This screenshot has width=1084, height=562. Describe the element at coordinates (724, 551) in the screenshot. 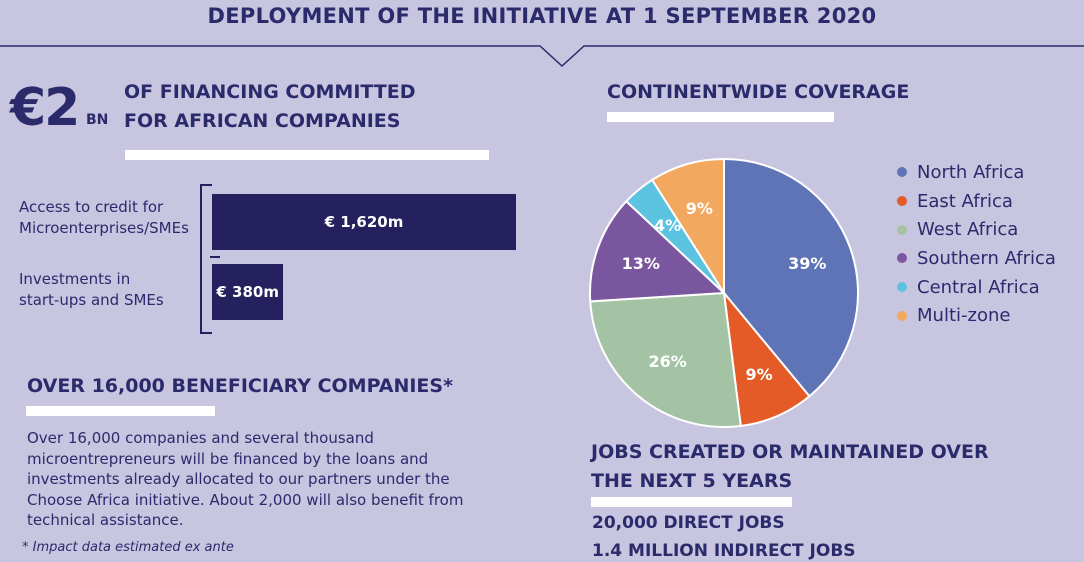

I see `jobs-indirect: 1.4 MILLION INDIRECT JOBS` at that location.